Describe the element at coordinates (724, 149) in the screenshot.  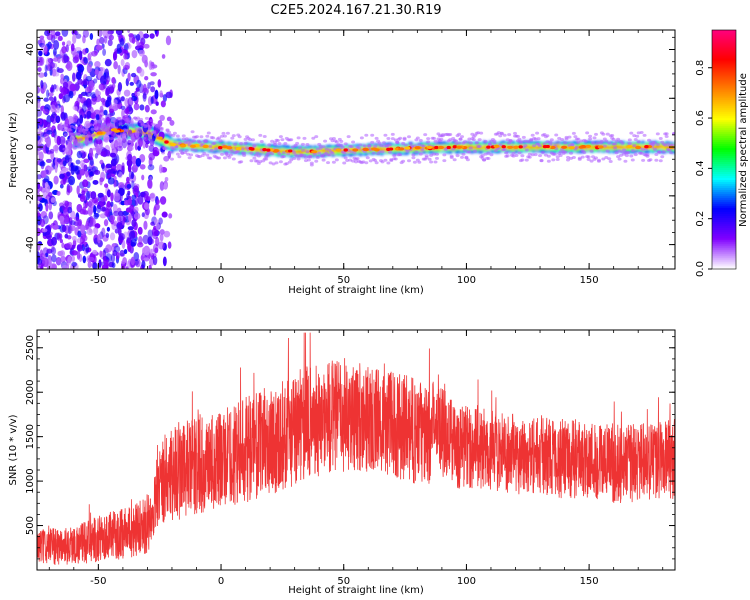
I see `colorbar-frame` at that location.